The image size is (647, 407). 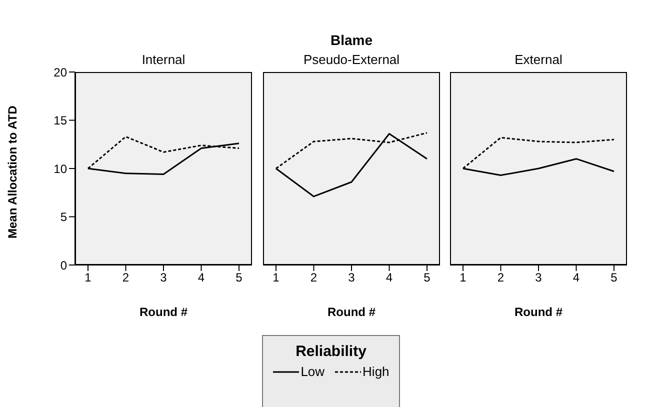 I want to click on y-axis-title: Mean Allocation to ATD, so click(x=12, y=171).